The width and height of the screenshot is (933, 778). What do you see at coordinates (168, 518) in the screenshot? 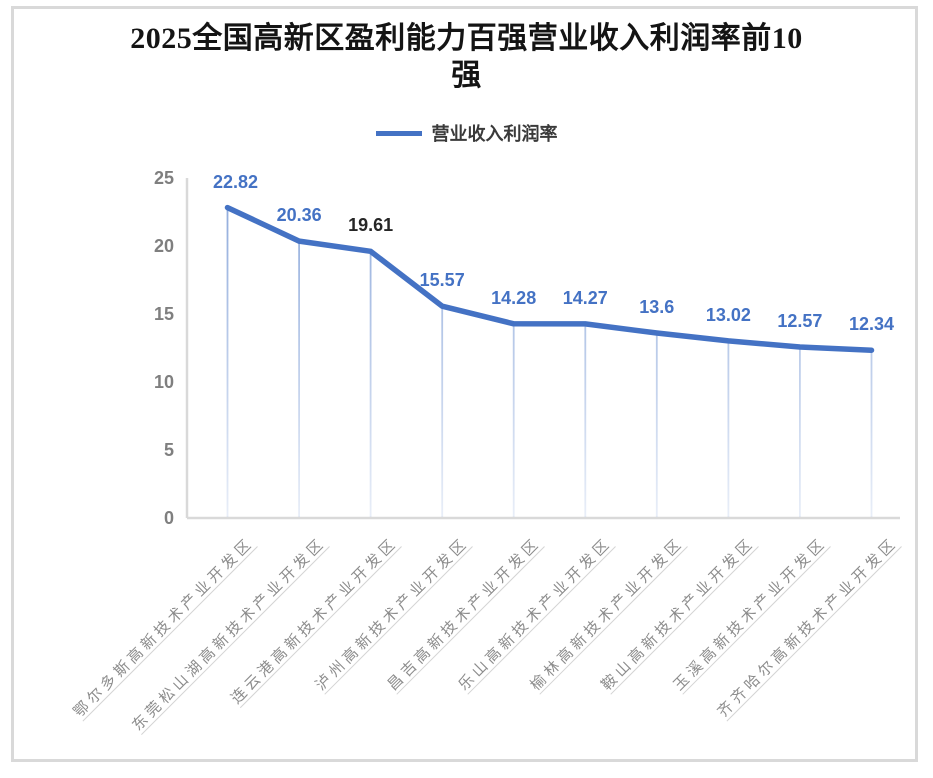
I see `y-tick-label: 0` at bounding box center [168, 518].